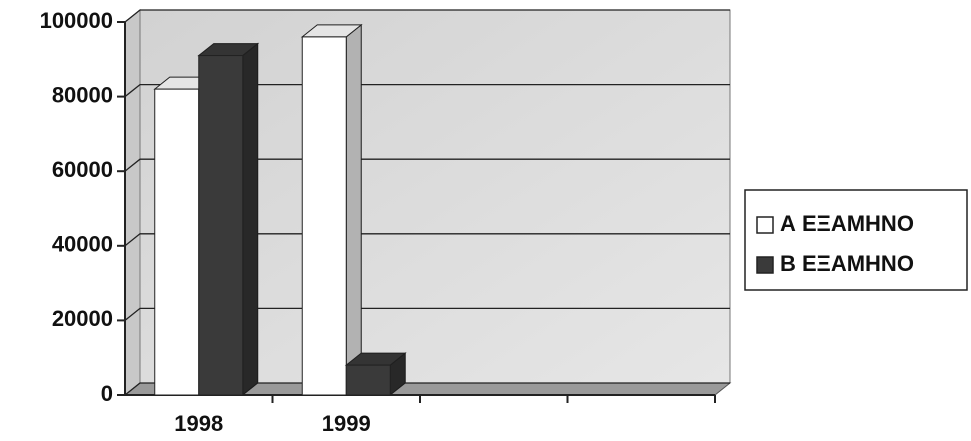 Image resolution: width=971 pixels, height=441 pixels. What do you see at coordinates (198, 423) in the screenshot?
I see `x-tick-label: 1998` at bounding box center [198, 423].